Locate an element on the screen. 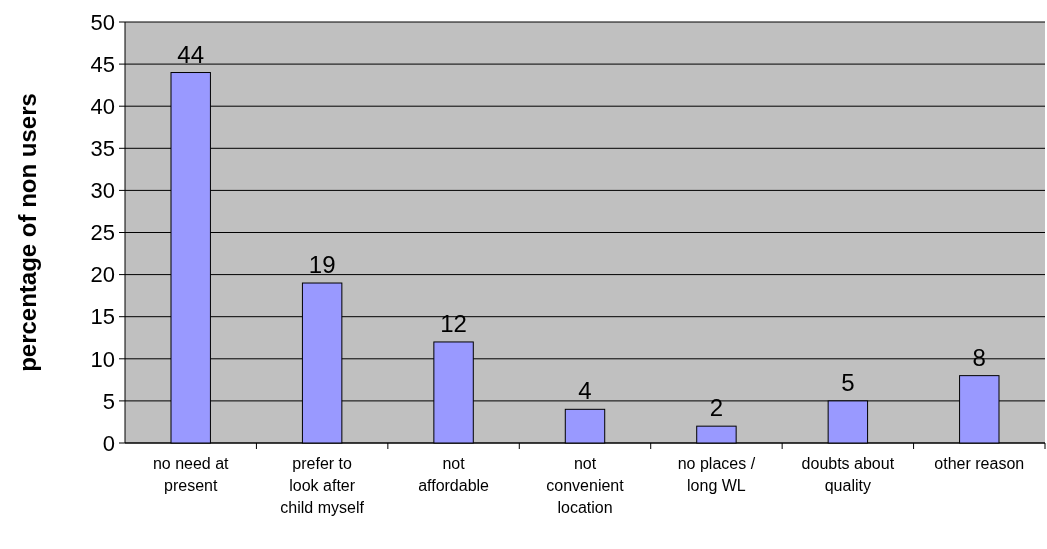 Image resolution: width=1047 pixels, height=549 pixels. x-tick-label: doubts about quality is located at coordinates (848, 474).